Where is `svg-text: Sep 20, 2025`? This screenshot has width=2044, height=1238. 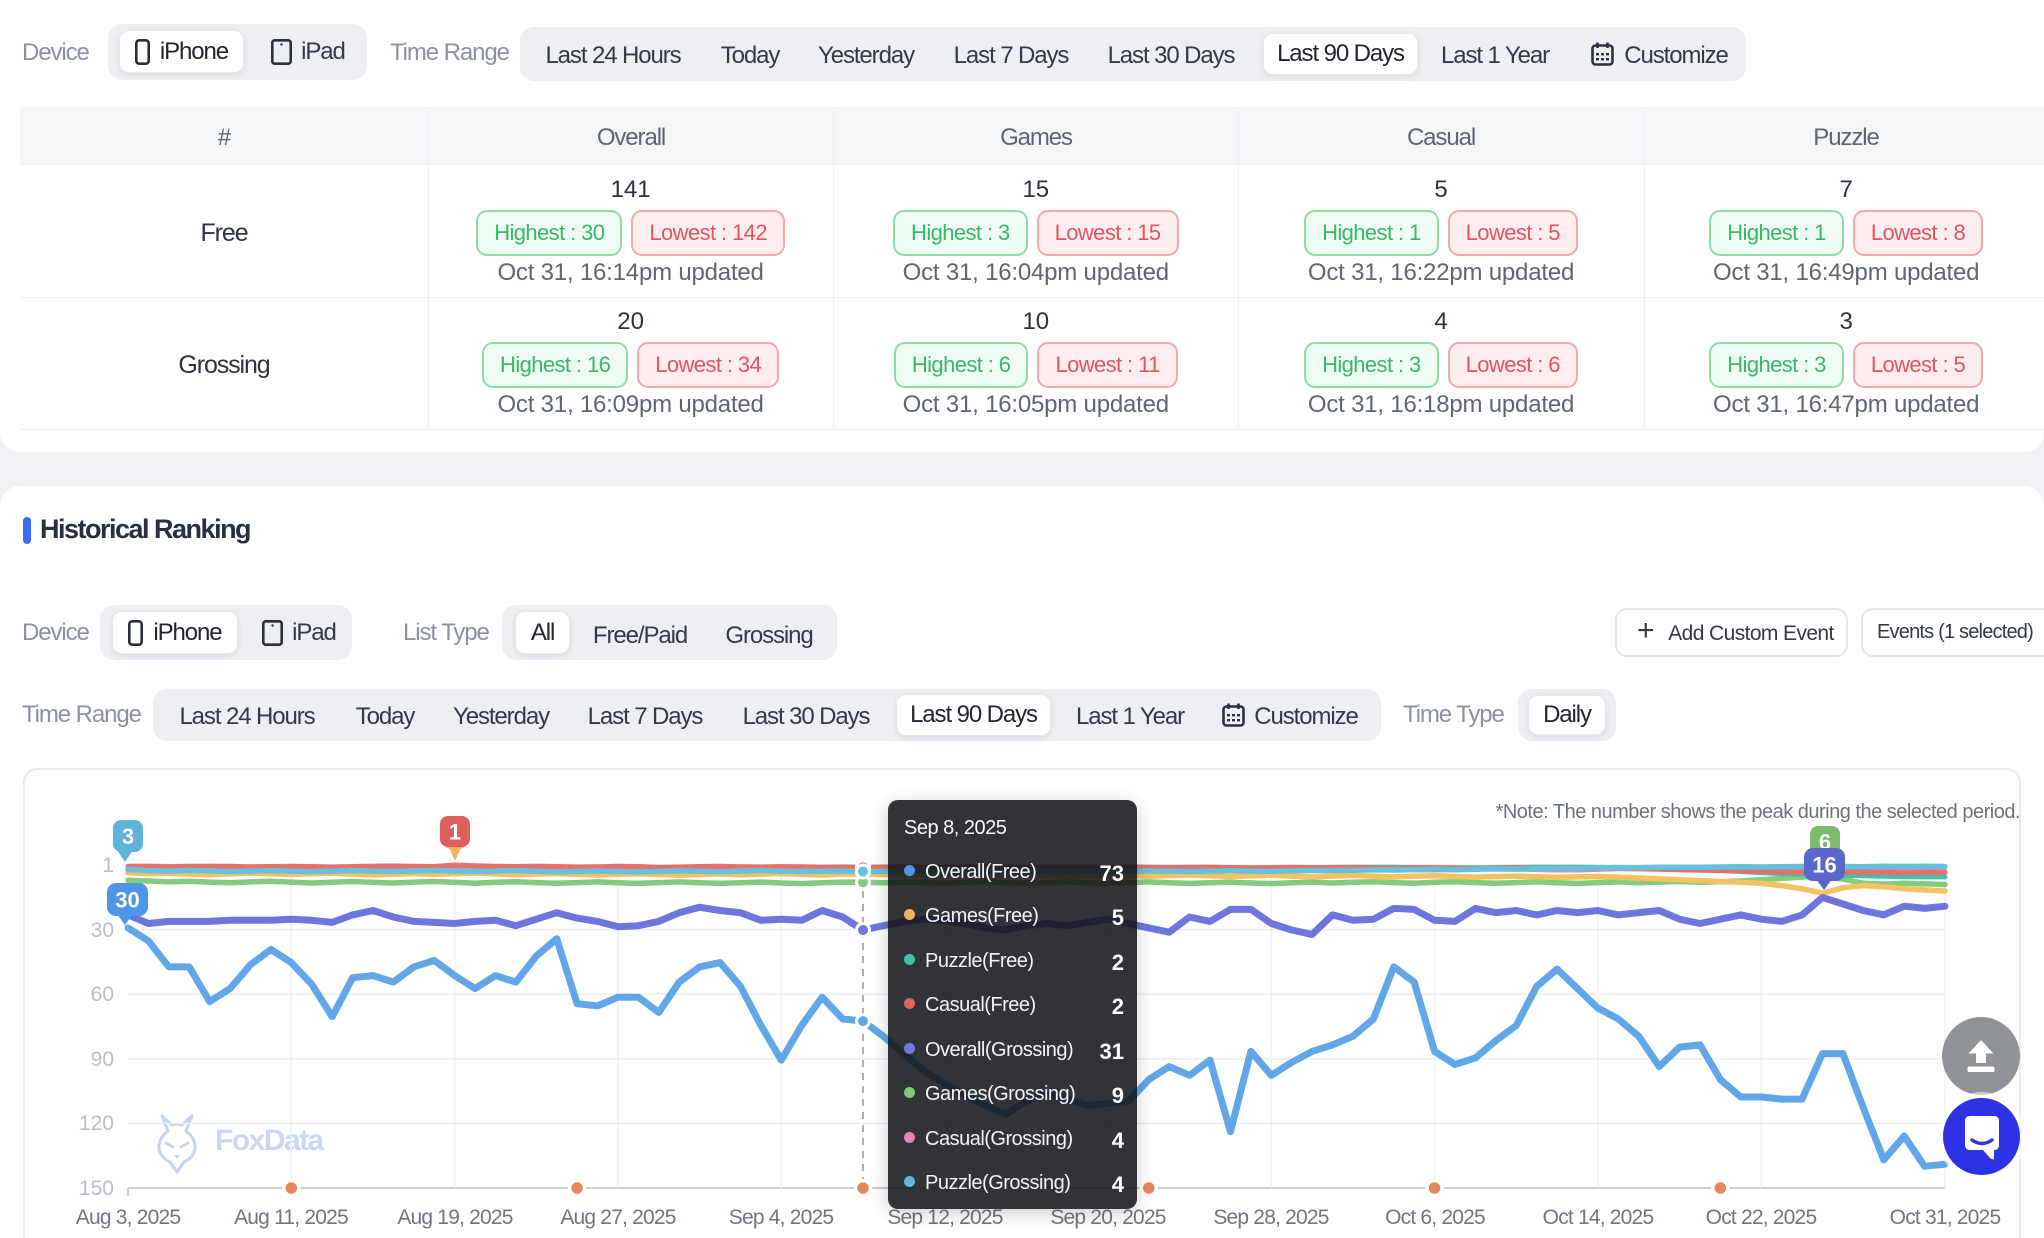 svg-text: Sep 20, 2025 is located at coordinates (1107, 1217).